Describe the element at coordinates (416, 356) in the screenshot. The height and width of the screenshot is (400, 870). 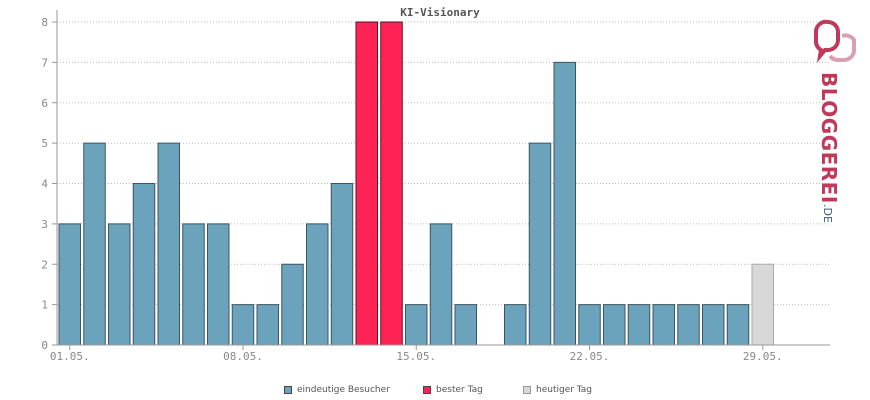
I see `x-tick-label: 15.05.` at that location.